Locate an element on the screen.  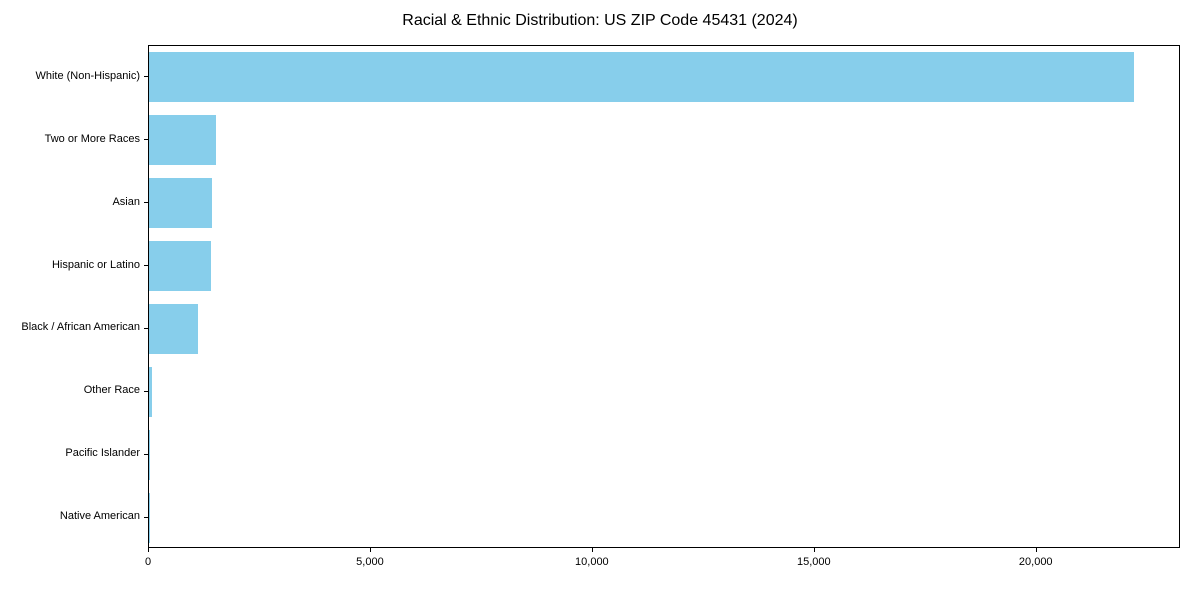
y-tick-label: Native American is located at coordinates (99, 516).